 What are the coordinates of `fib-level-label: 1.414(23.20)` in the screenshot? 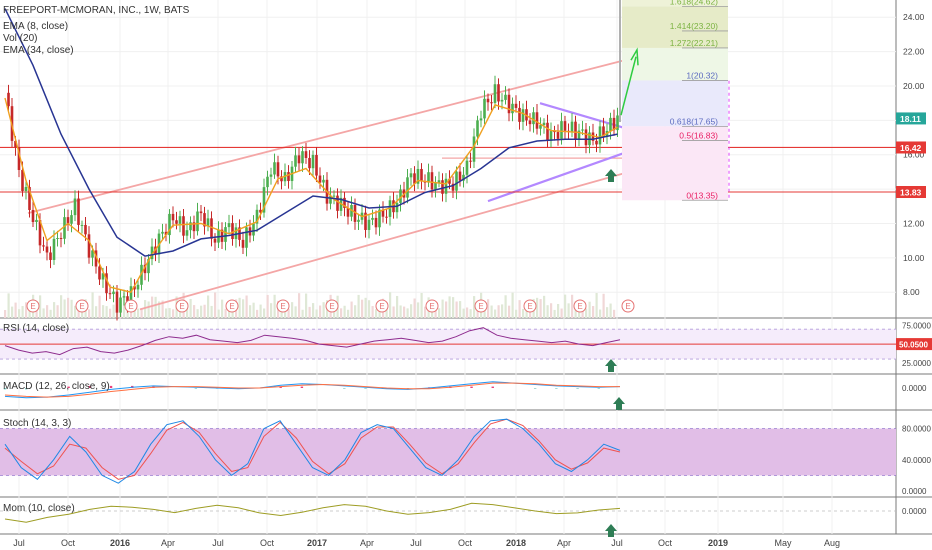 It's located at (694, 26).